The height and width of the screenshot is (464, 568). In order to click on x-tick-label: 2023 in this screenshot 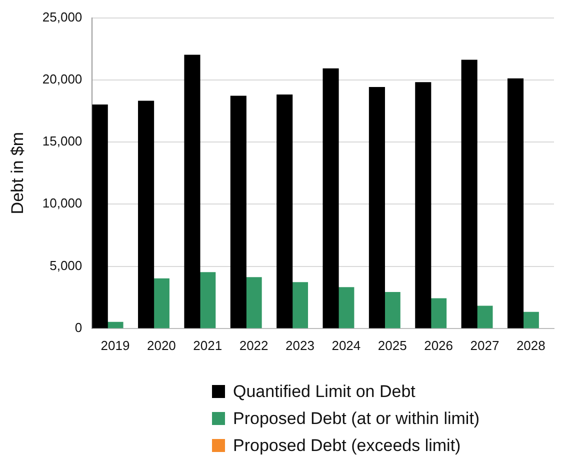, I will do `click(300, 345)`.